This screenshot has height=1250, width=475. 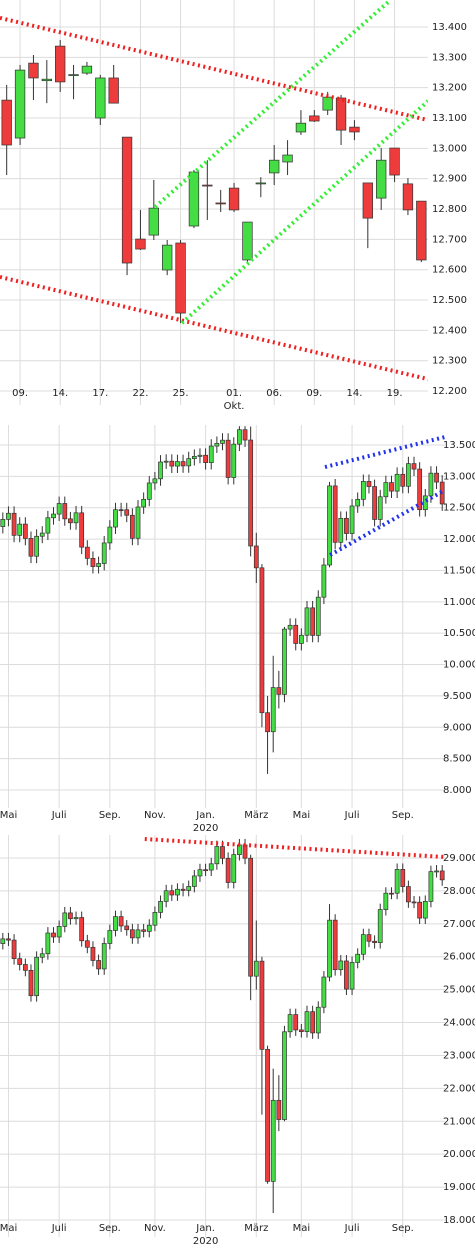 What do you see at coordinates (459, 858) in the screenshot?
I see `y-tick-label: 29.000` at bounding box center [459, 858].